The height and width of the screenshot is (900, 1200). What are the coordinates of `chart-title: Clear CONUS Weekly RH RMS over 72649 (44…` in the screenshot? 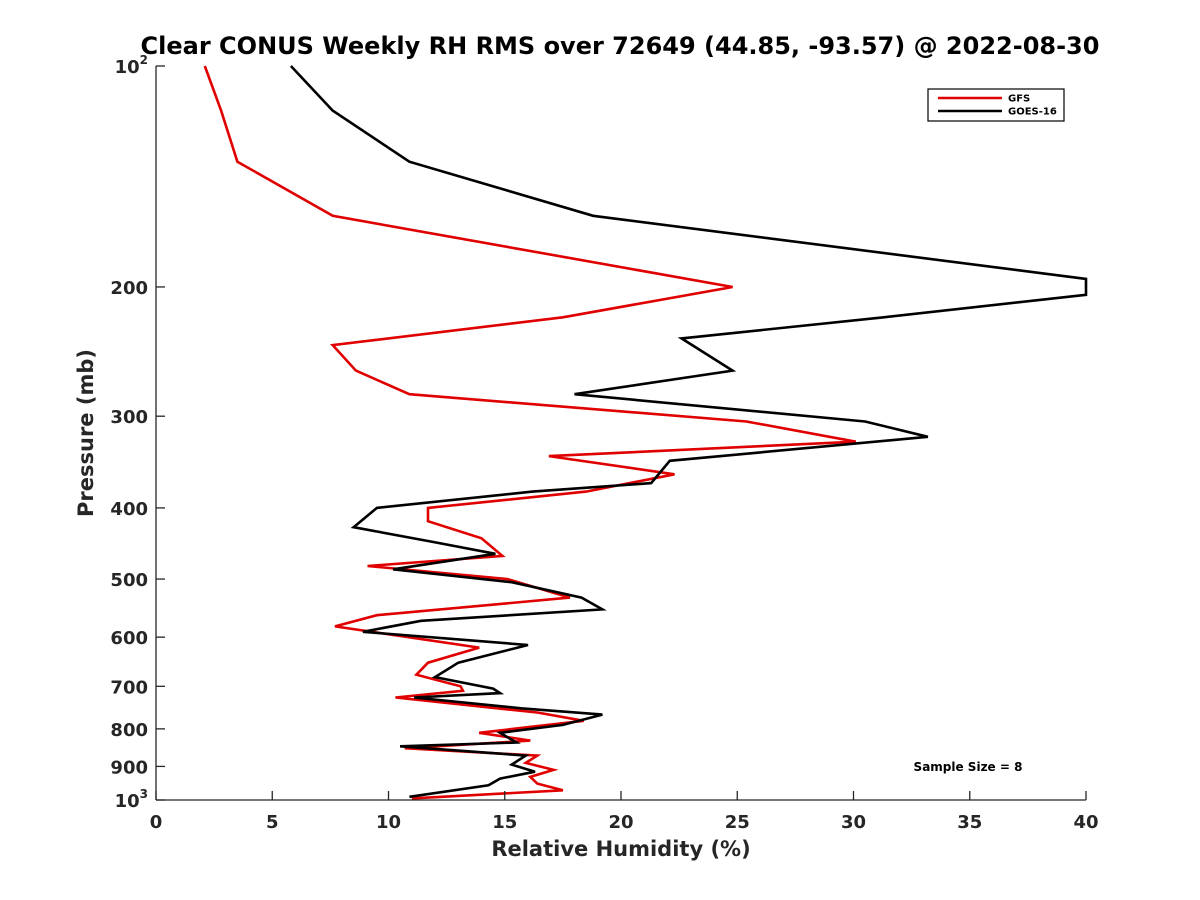 It's located at (620, 46).